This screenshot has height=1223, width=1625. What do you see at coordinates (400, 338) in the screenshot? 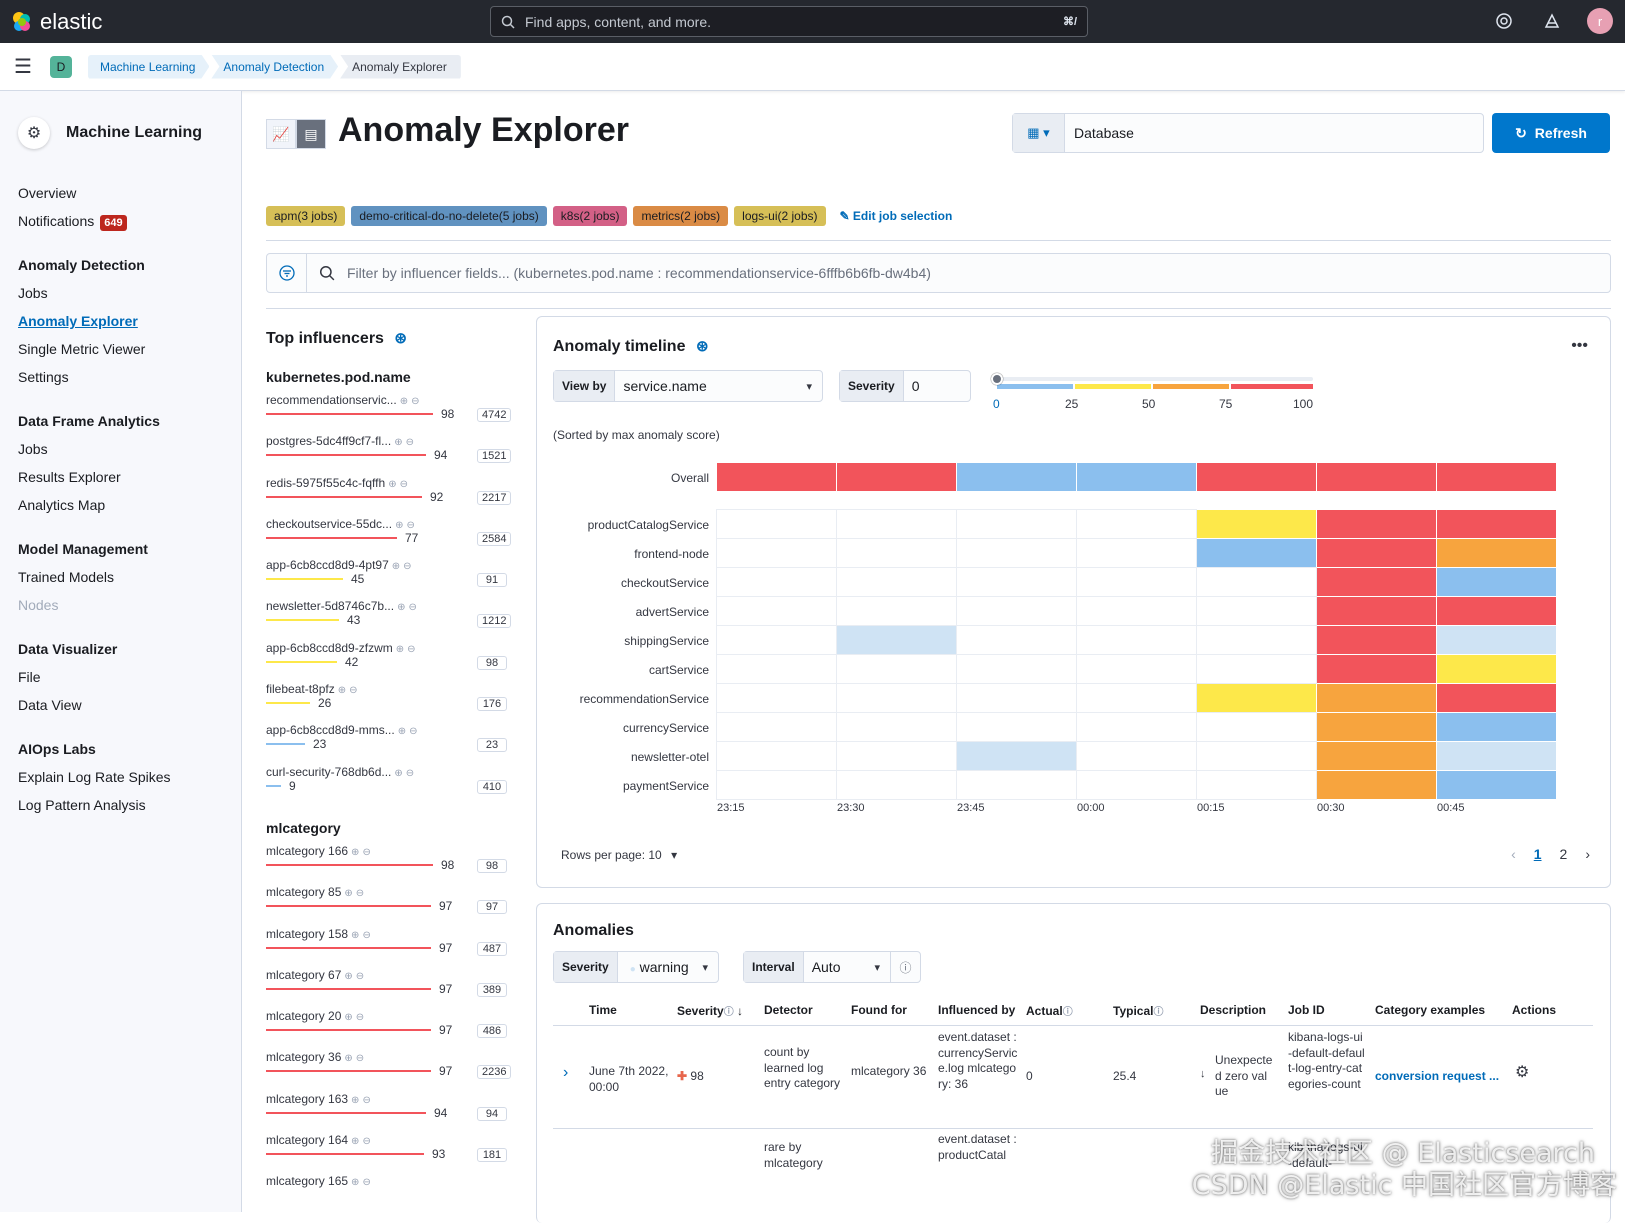
I see `info-icon: ⊛` at bounding box center [400, 338].